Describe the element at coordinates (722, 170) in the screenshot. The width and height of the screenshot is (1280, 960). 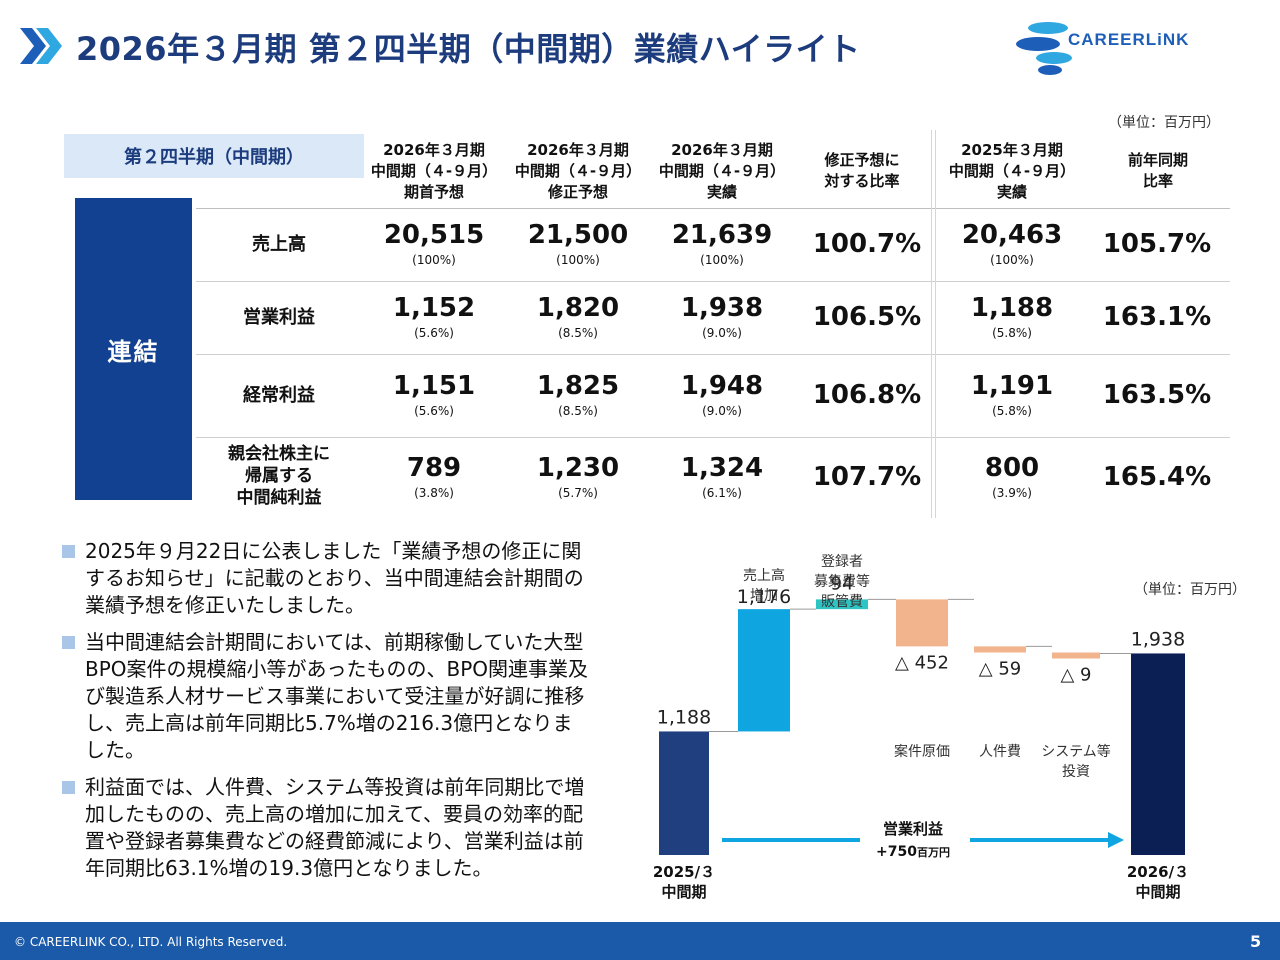
I see `col-header-actual: 2026年３月期 中間期（４-９月） 実績` at that location.